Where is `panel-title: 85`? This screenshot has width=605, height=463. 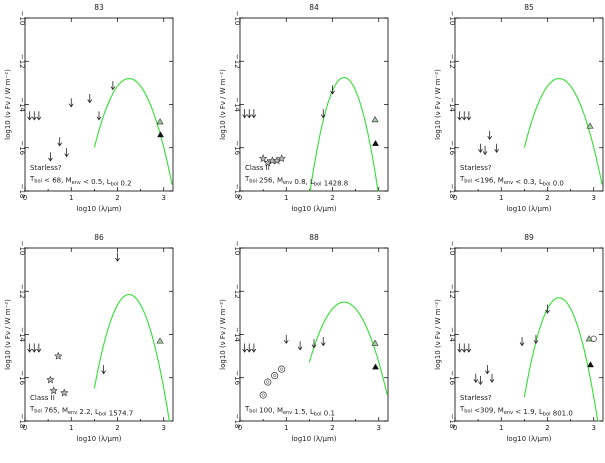 panel-title: 85 is located at coordinates (529, 7).